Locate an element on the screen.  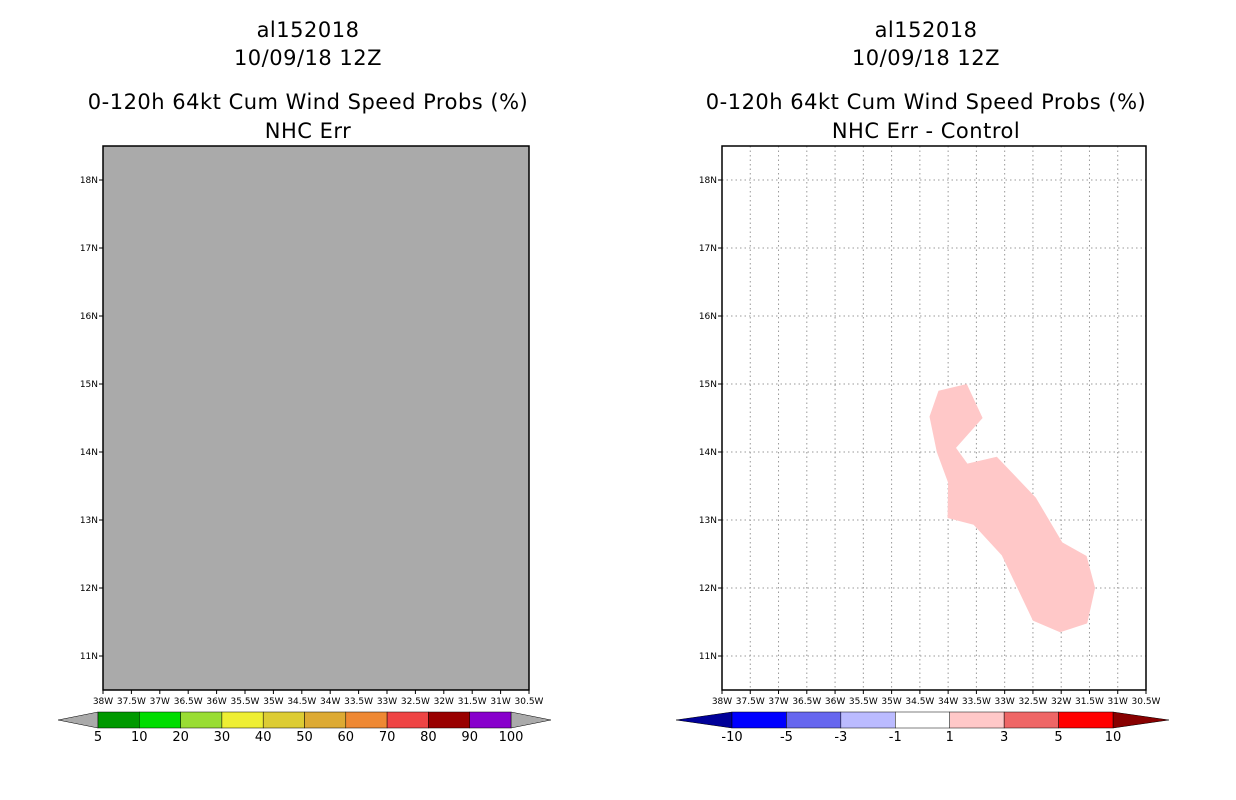
colorbar-0: 5 10 20 30 40 50 60 70 80 90 100 is located at coordinates (304, 728).